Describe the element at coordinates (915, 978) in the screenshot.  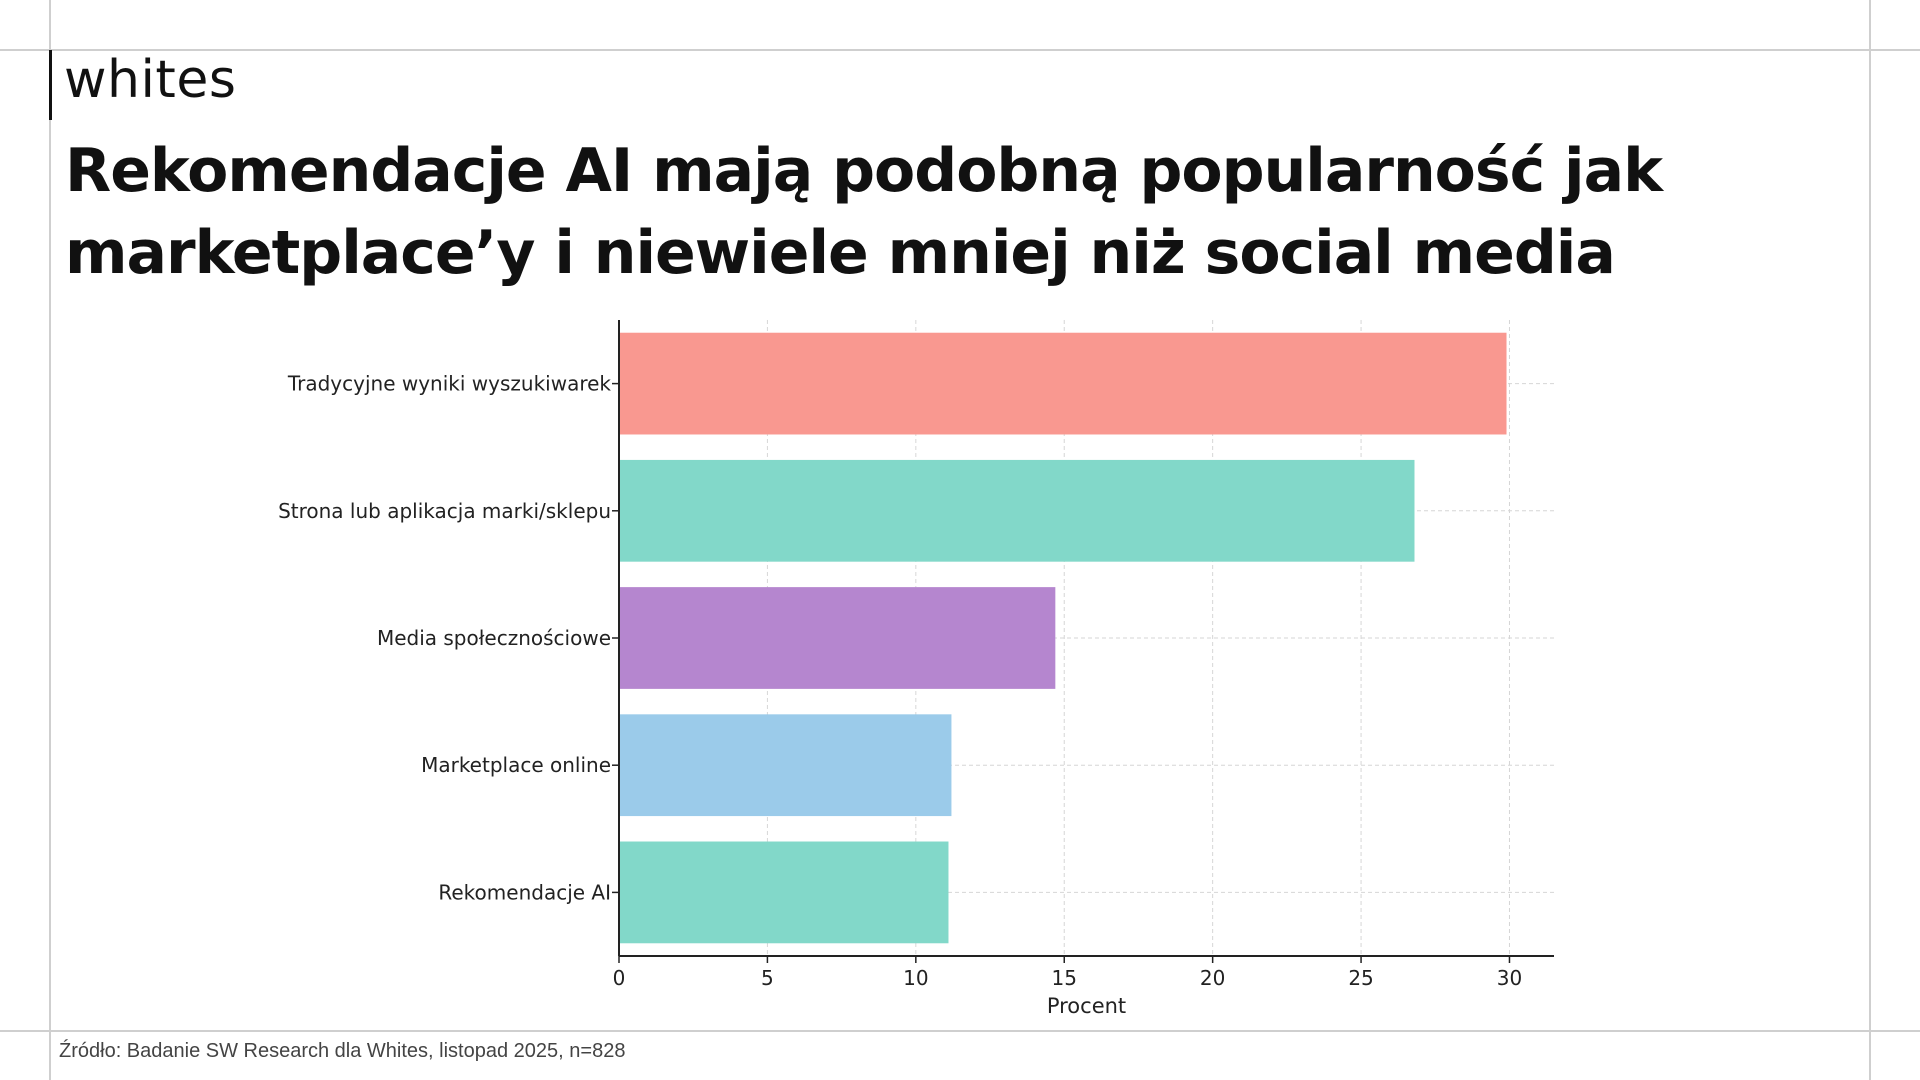
I see `x-tick-label: 10` at that location.